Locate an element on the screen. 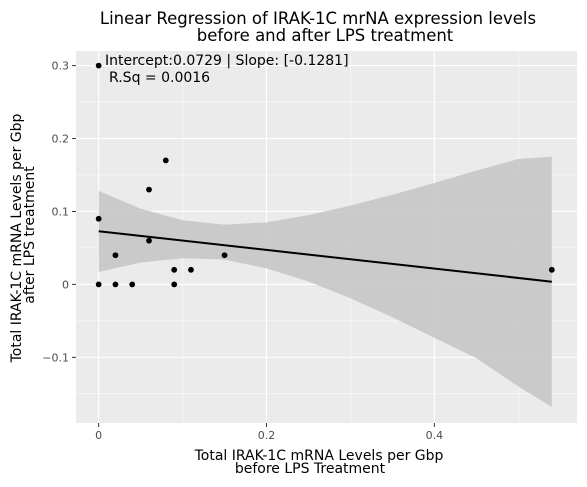 The image size is (587, 487). x-tick-label: 0.2 is located at coordinates (267, 435).